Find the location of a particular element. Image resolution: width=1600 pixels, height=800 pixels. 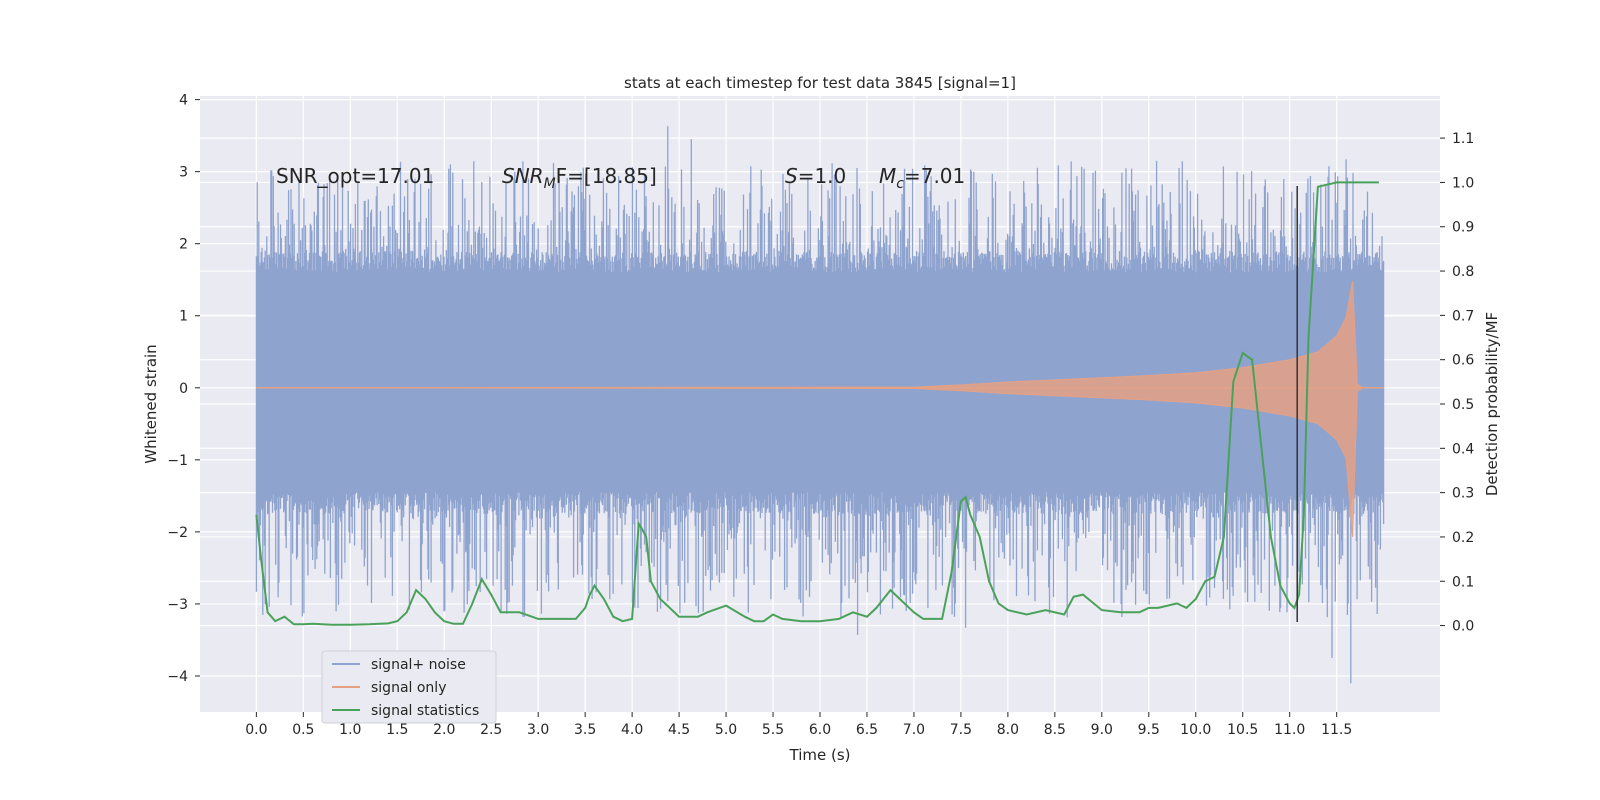

x-tick-label: 2.5 is located at coordinates (491, 730).